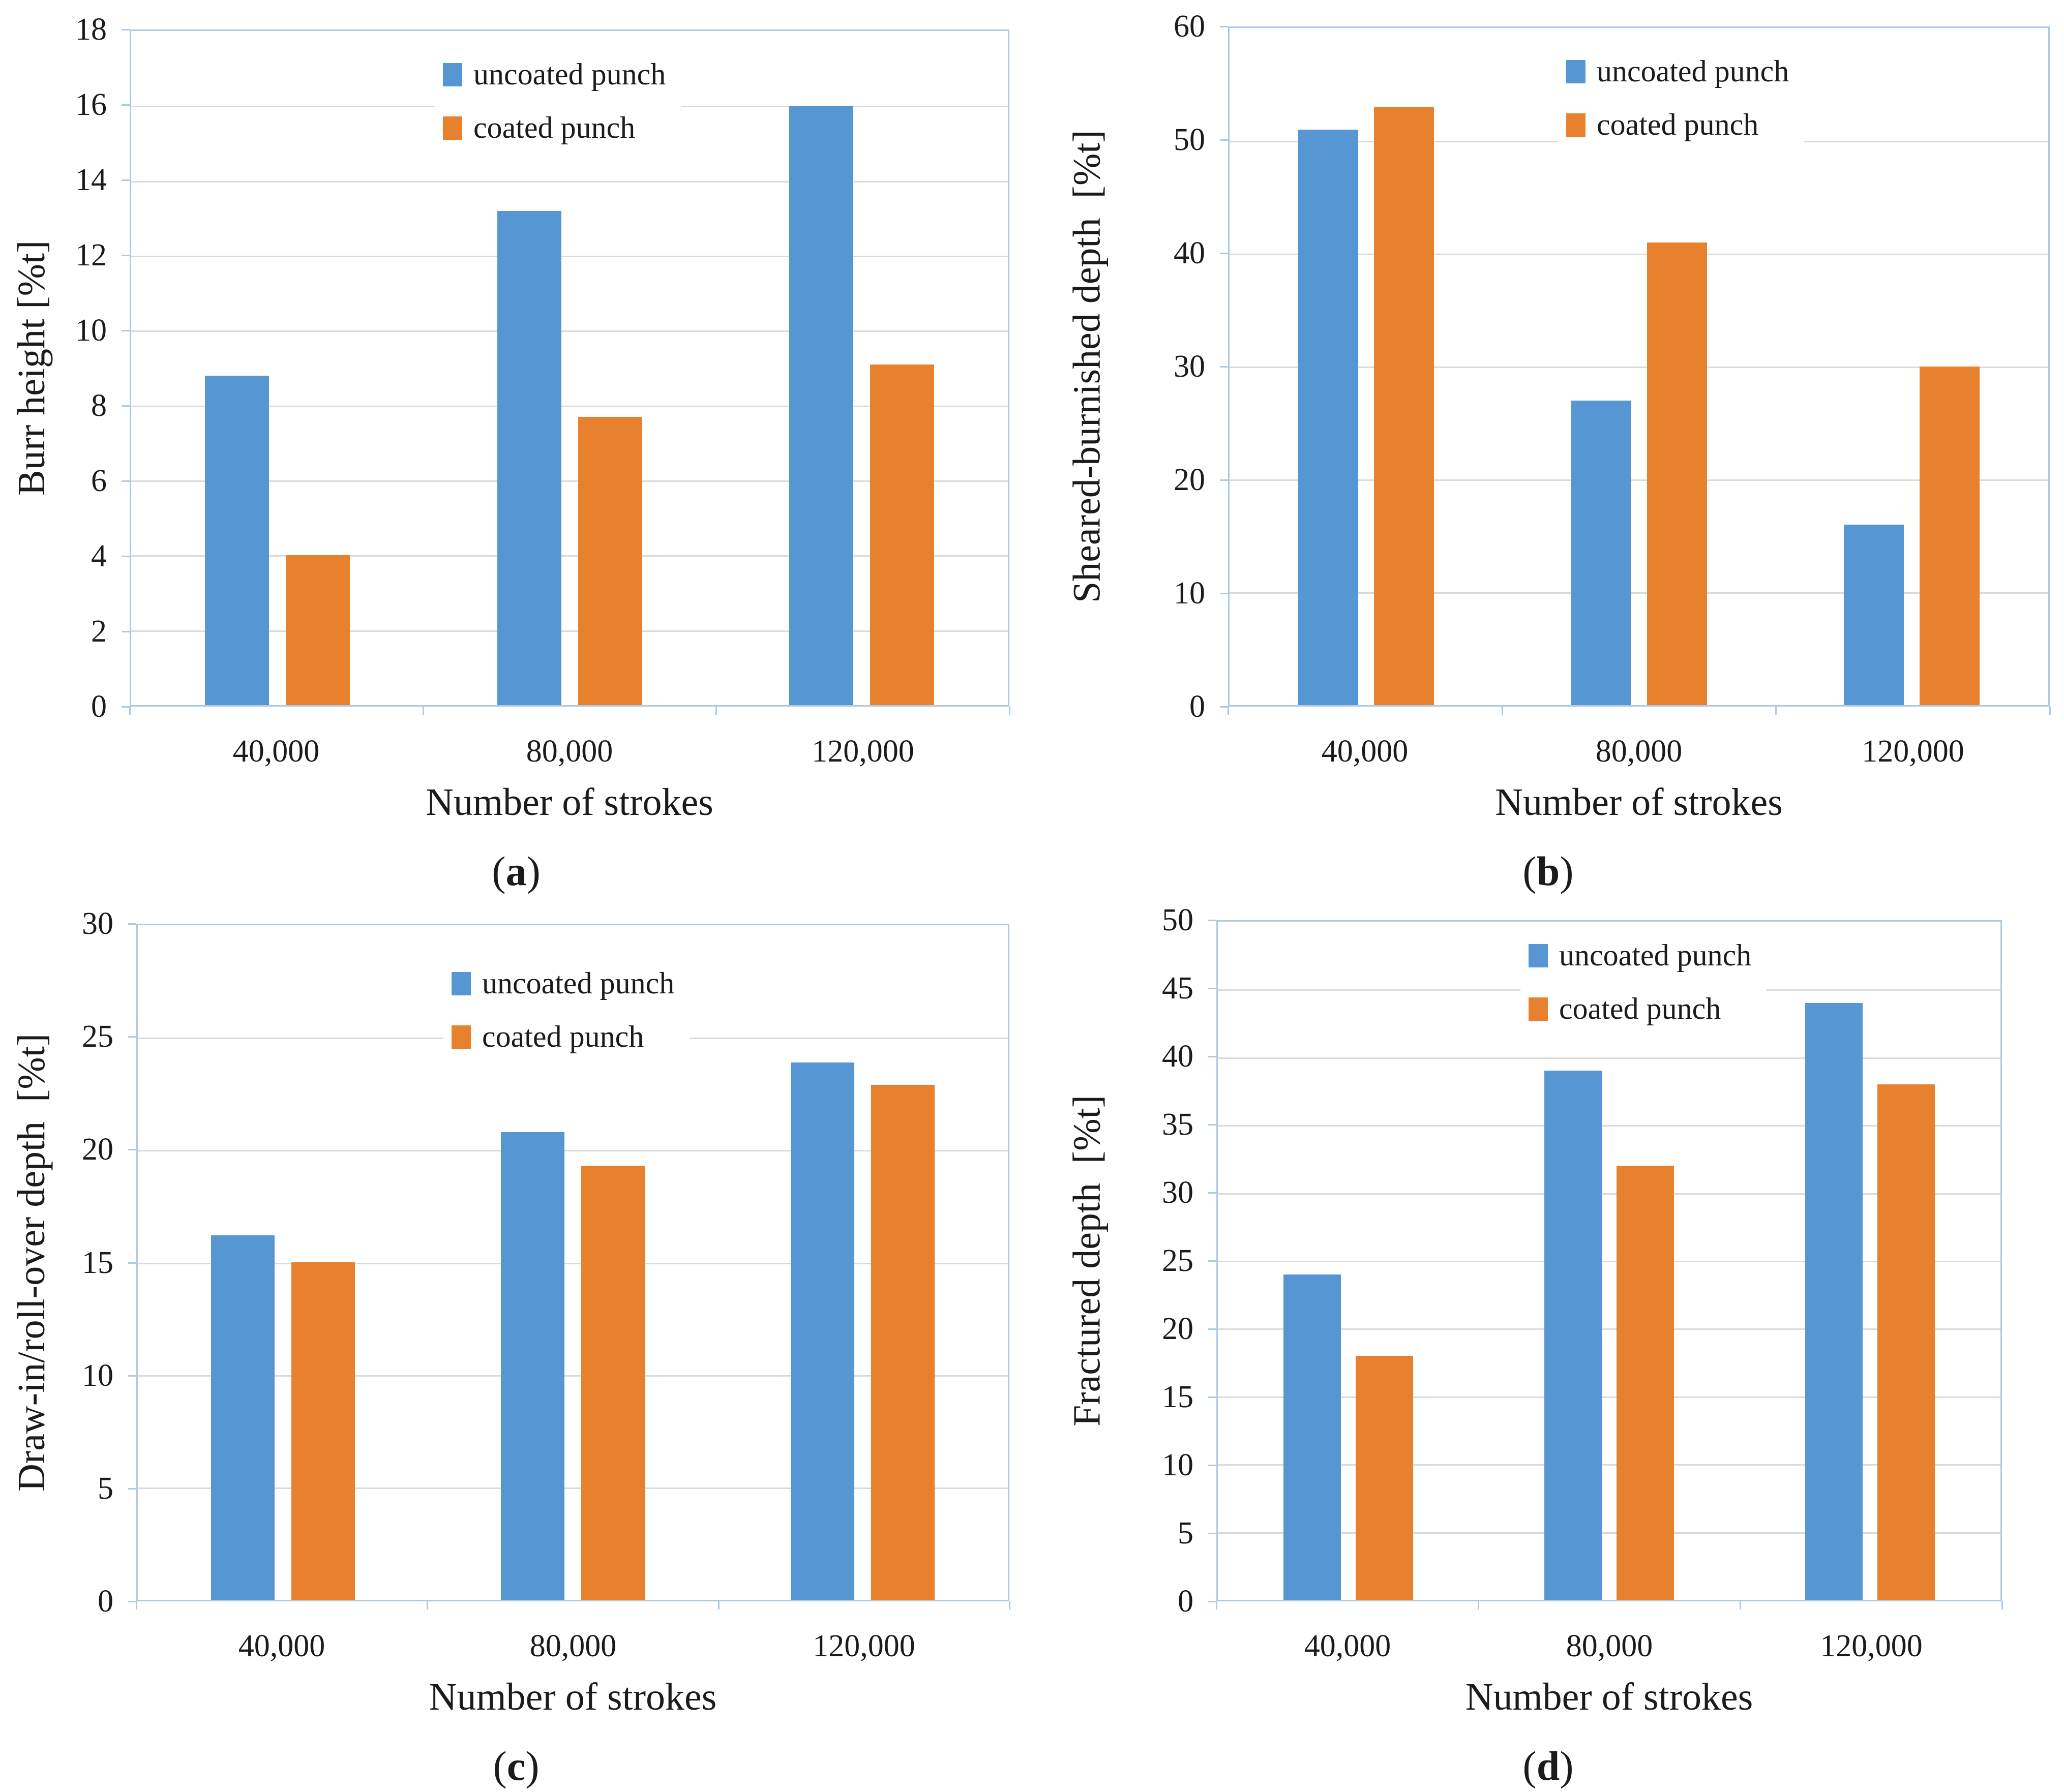 The image size is (2064, 1792). What do you see at coordinates (98, 1149) in the screenshot?
I see `y-tick-label: 20` at bounding box center [98, 1149].